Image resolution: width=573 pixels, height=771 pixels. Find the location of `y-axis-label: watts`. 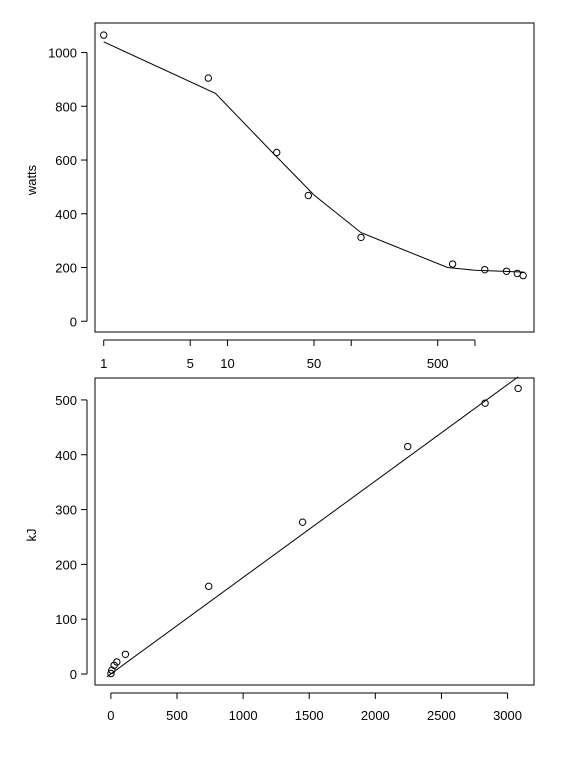

y-axis-label: watts is located at coordinates (31, 180).